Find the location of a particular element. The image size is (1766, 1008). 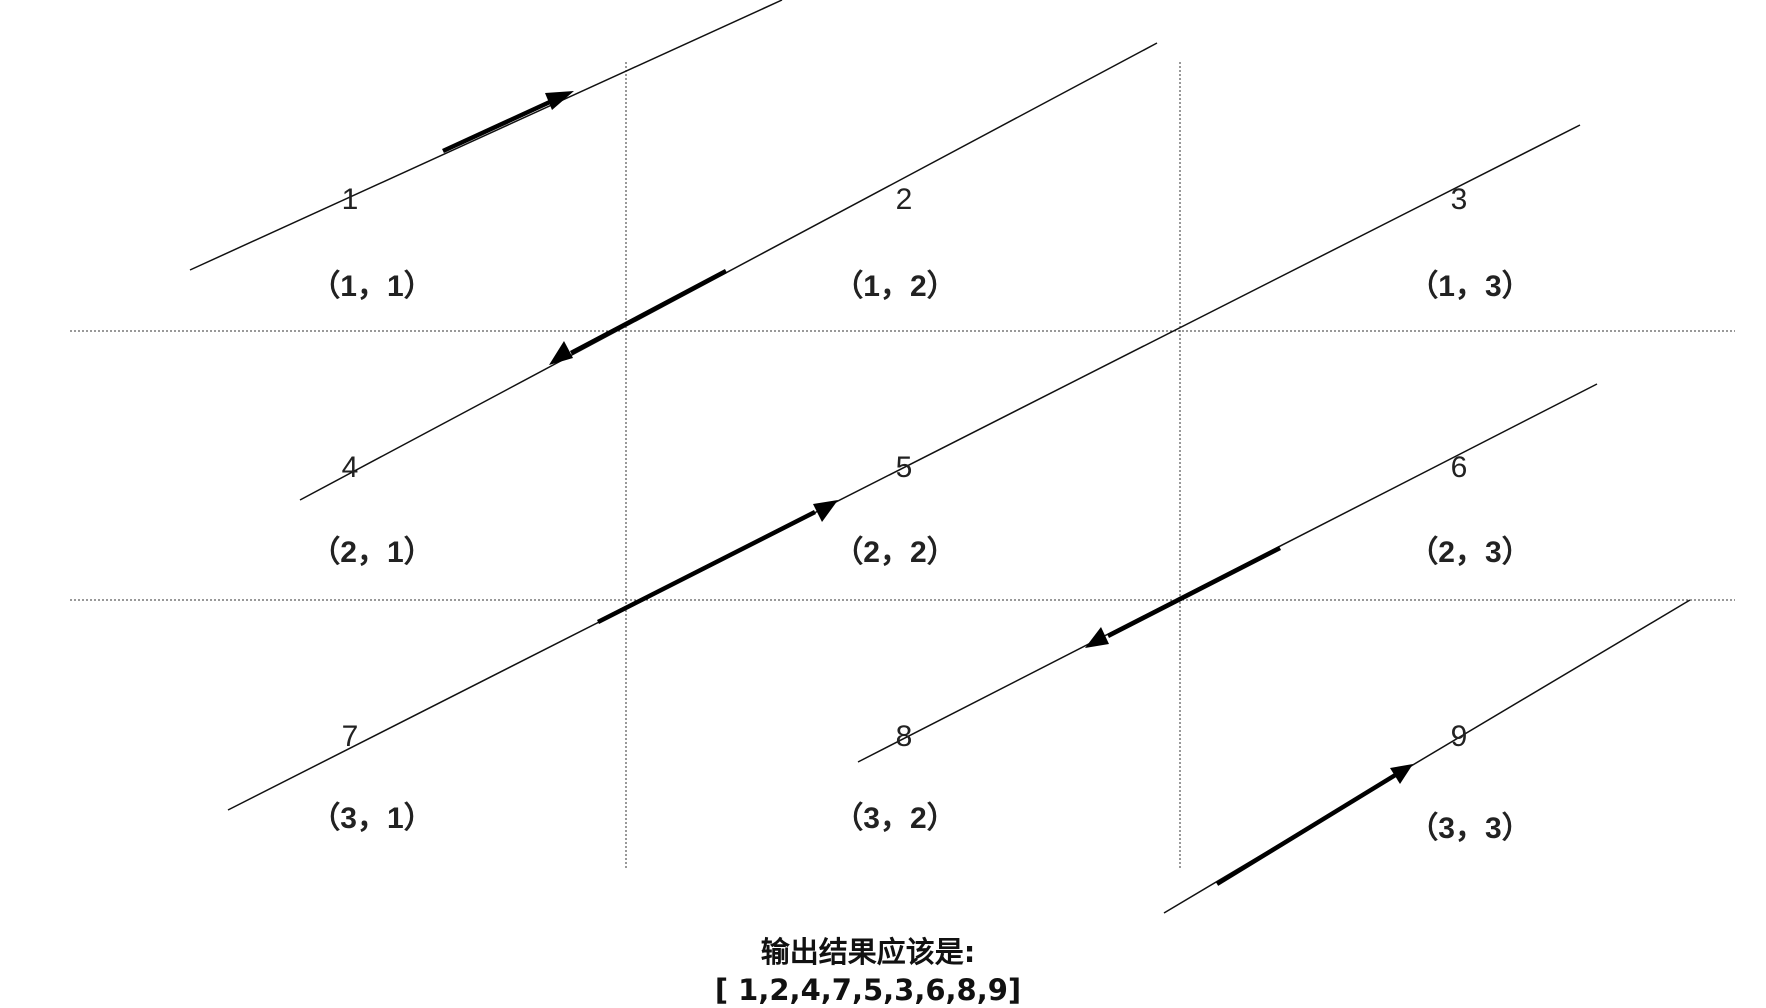

cell-number-7: 7 is located at coordinates (350, 736).